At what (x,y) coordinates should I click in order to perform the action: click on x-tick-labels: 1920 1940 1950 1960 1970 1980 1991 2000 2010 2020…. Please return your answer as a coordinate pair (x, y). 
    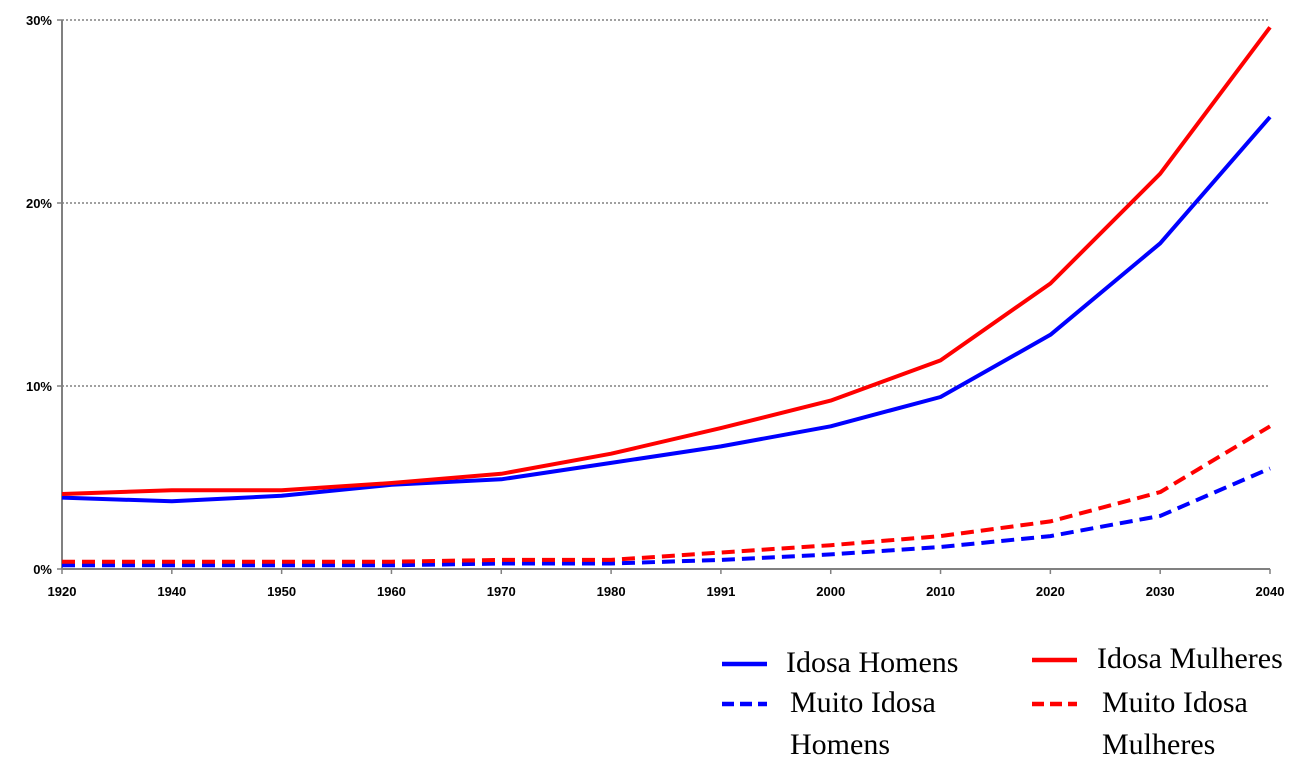
    Looking at the image, I should click on (666, 591).